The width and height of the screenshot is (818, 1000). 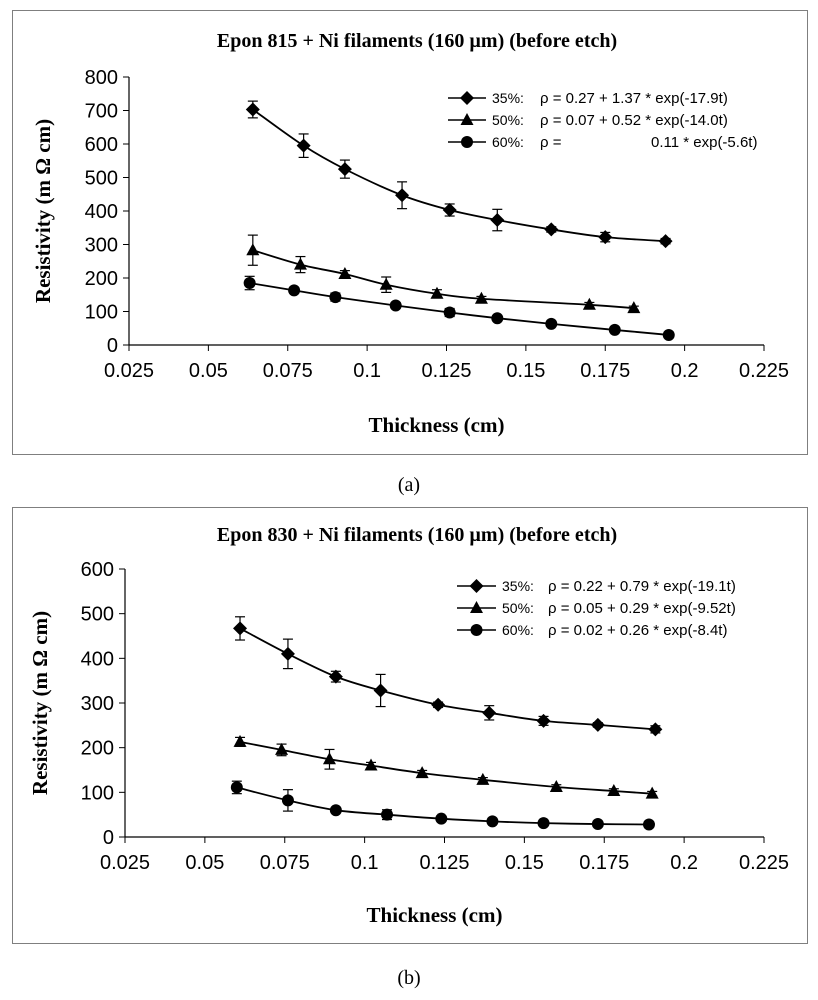 I want to click on chart-a-x-axis-label: Thickness (cm), so click(x=437, y=425).